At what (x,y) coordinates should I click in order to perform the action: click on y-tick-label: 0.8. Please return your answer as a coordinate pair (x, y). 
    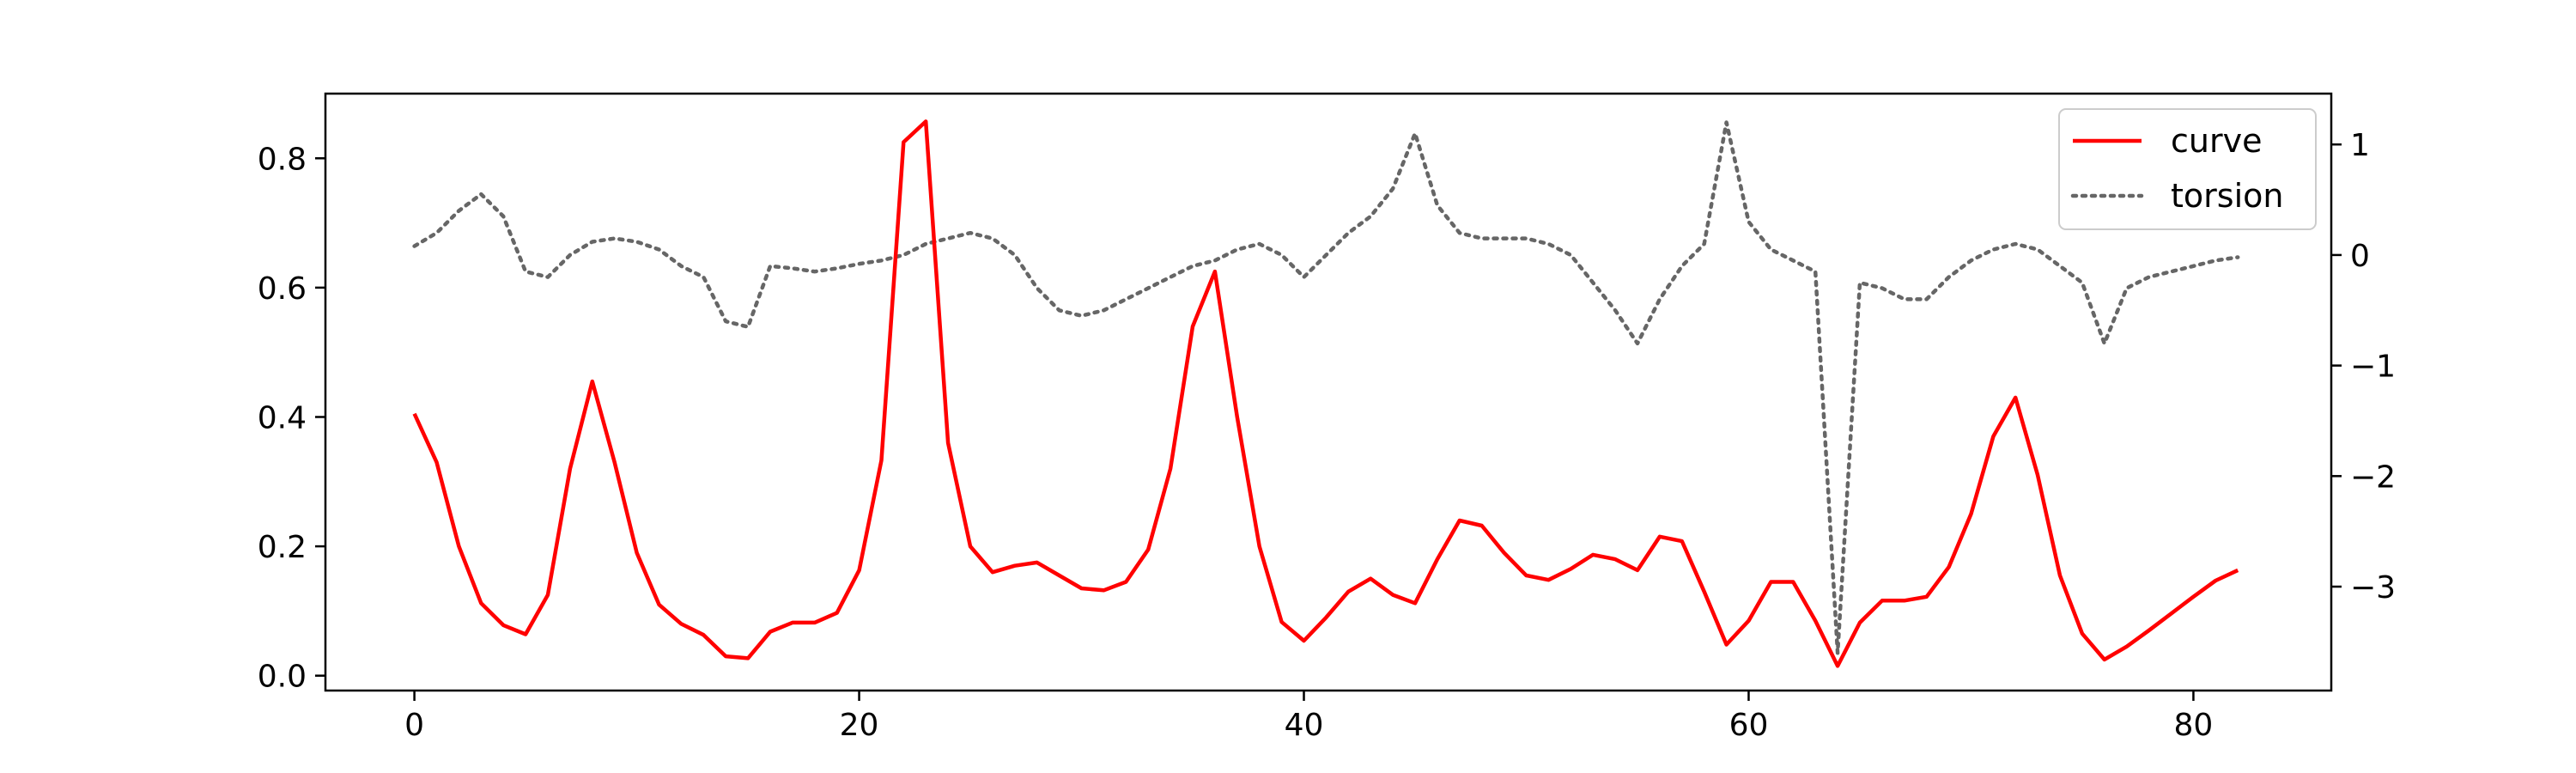
    Looking at the image, I should click on (282, 159).